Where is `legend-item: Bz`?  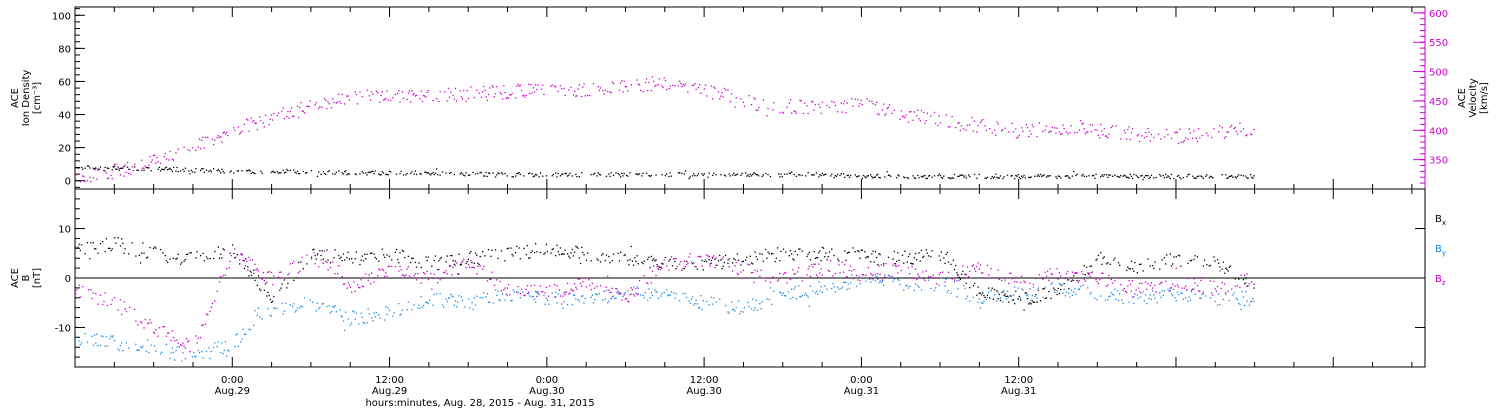 legend-item: Bz is located at coordinates (1440, 280).